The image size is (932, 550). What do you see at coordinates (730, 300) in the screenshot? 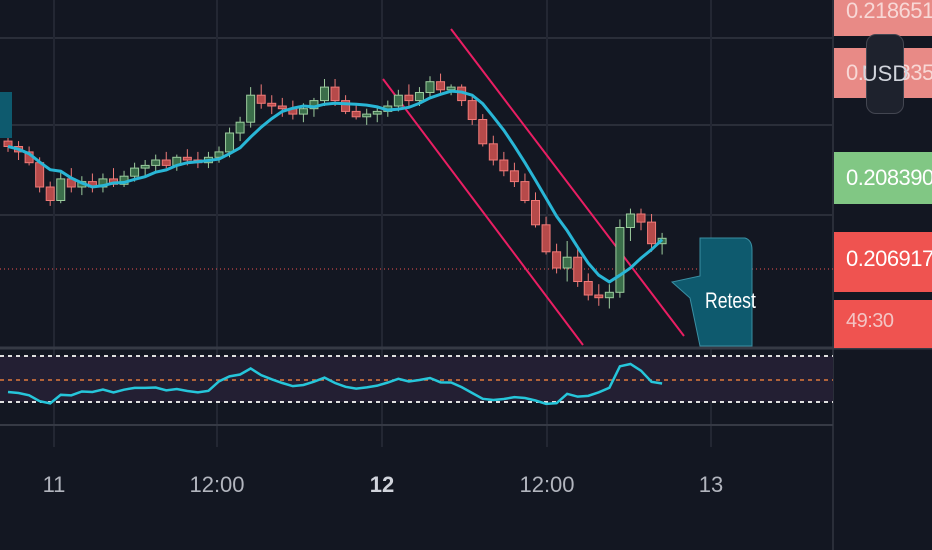
I see `retest-annotation-text: Retest` at bounding box center [730, 300].